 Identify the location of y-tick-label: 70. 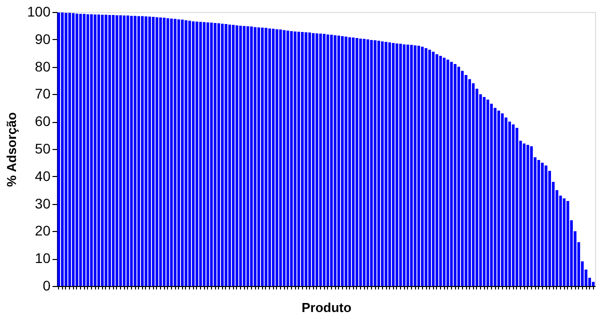
(42, 94).